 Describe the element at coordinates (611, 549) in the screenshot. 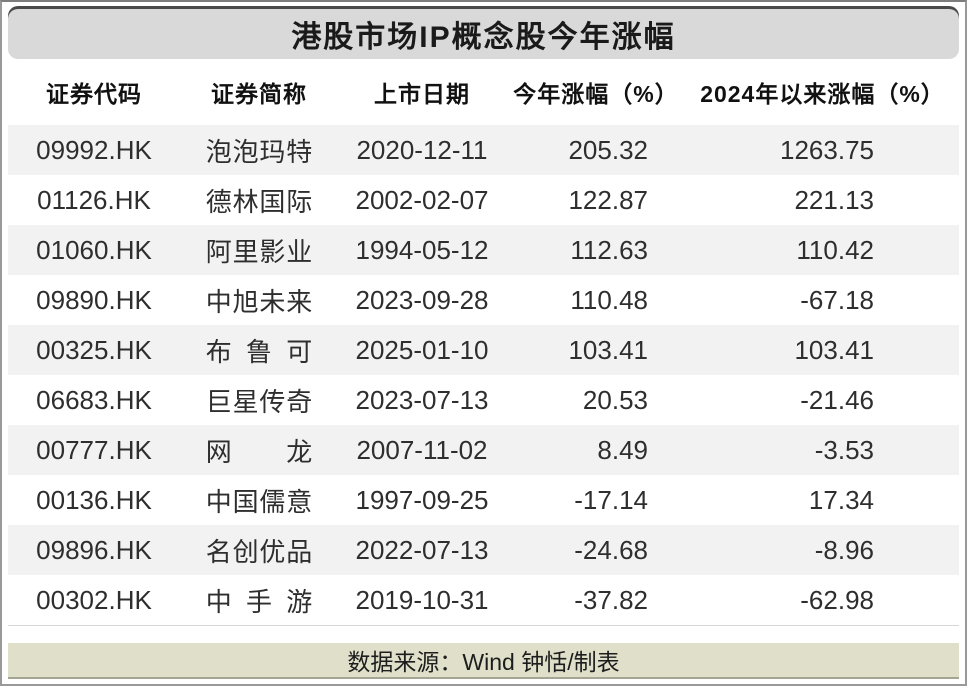

I see `cell-ytd: -24.68` at that location.